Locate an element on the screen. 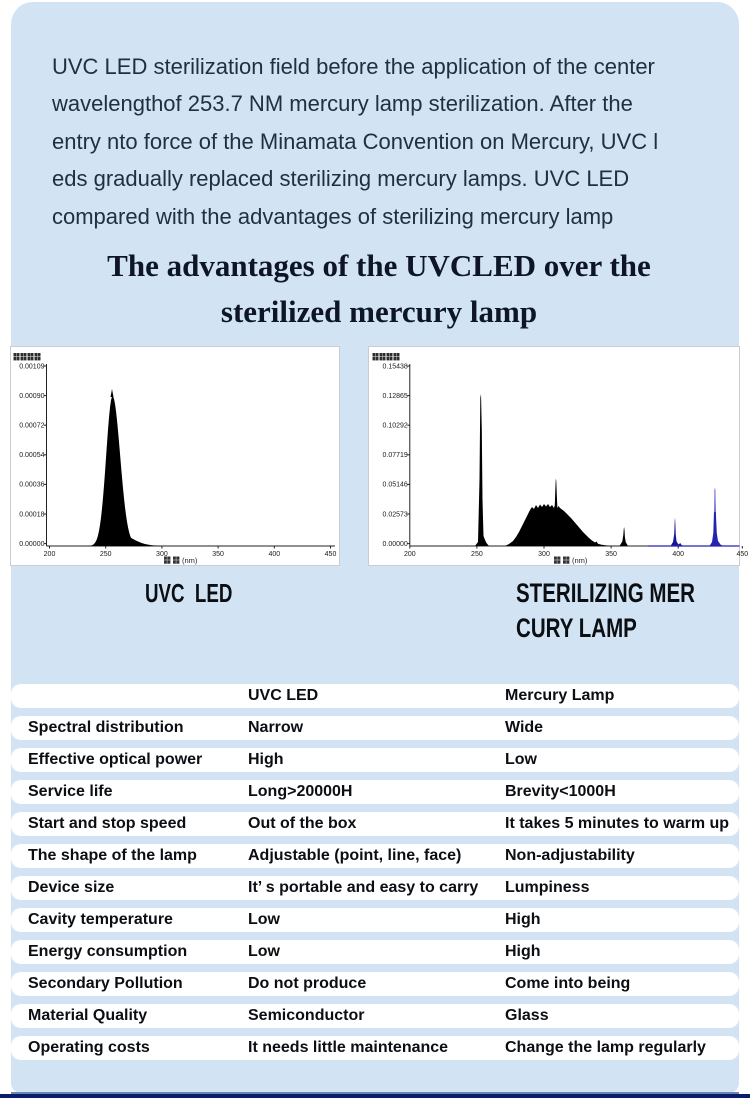 The height and width of the screenshot is (1098, 750). svg-text: 0.00109 is located at coordinates (31, 366).